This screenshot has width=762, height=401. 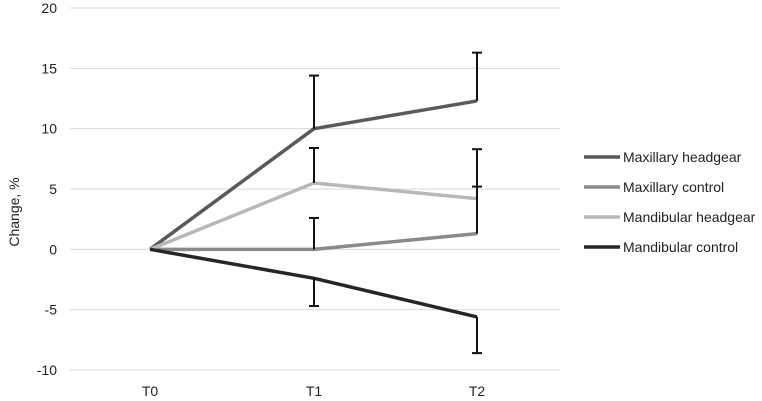 What do you see at coordinates (49, 8) in the screenshot?
I see `y-tick-label: 20` at bounding box center [49, 8].